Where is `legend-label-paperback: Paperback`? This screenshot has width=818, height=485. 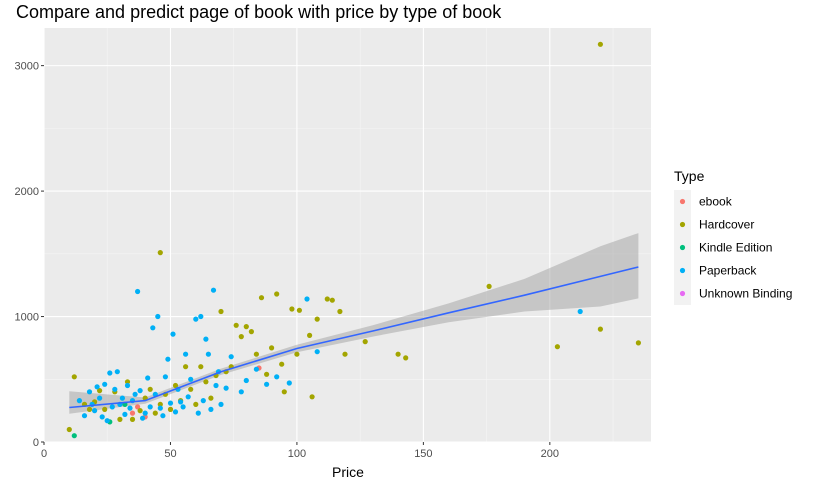 legend-label-paperback: Paperback is located at coordinates (728, 271).